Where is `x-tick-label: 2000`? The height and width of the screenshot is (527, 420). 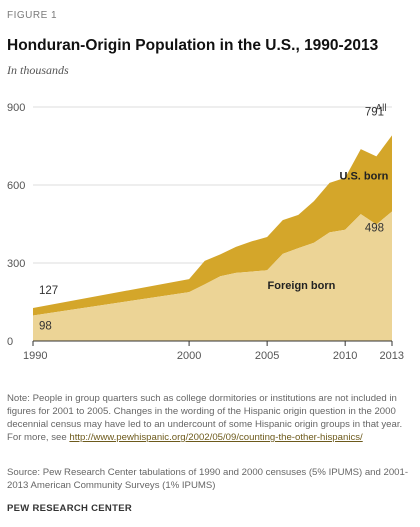
x-tick-label: 2000 is located at coordinates (189, 356).